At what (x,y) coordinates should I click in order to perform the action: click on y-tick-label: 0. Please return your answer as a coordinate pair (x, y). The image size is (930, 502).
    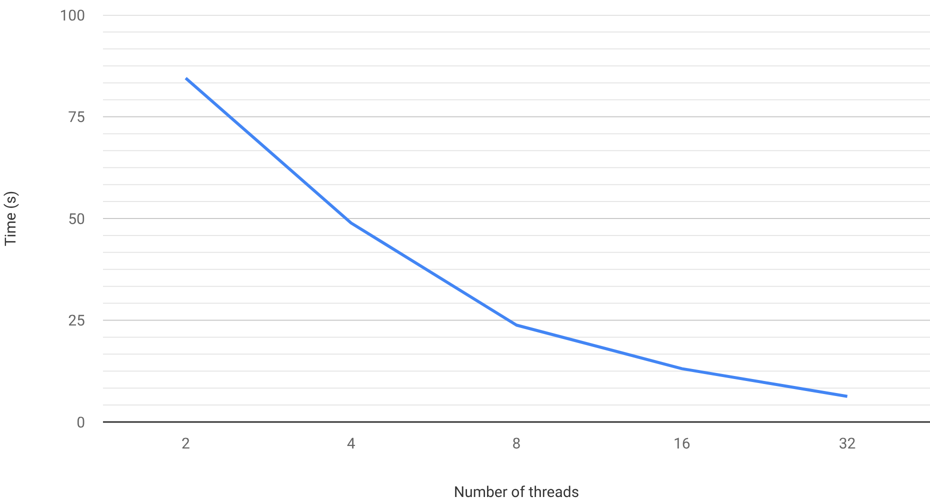
    Looking at the image, I should click on (80, 422).